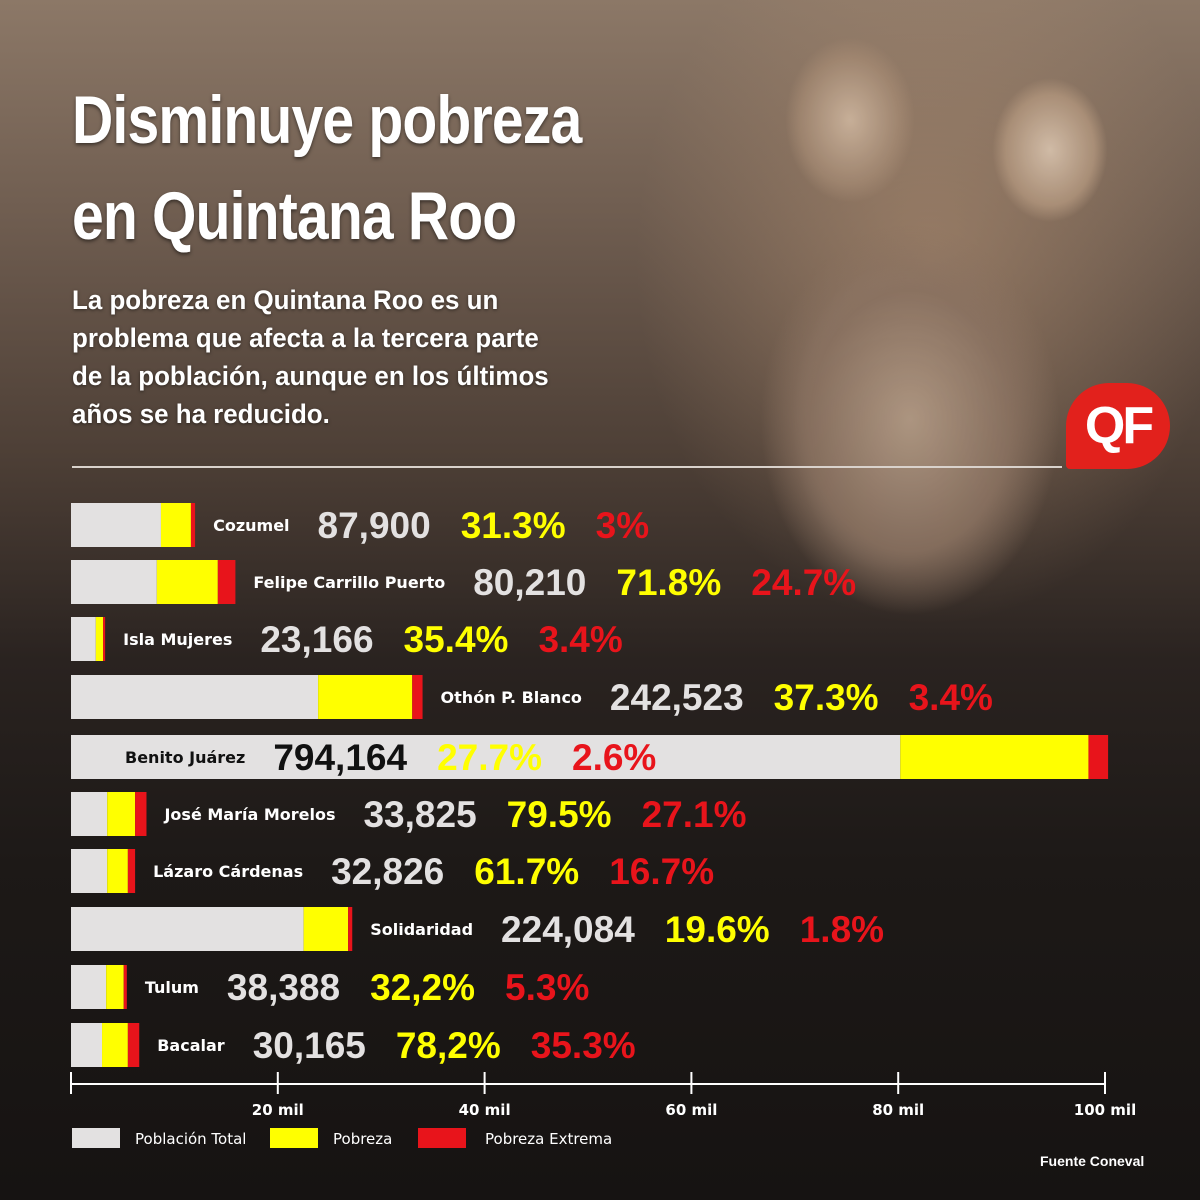  Describe the element at coordinates (526, 871) in the screenshot. I see `poverty-value: 61.7%` at that location.